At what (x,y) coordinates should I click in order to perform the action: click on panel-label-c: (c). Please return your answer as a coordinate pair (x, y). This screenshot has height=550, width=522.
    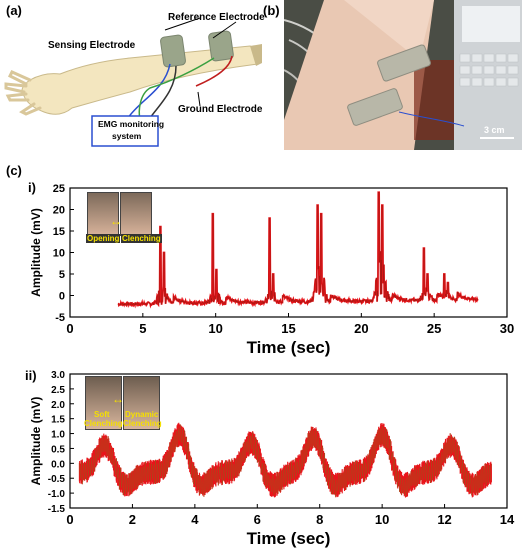
    Looking at the image, I should click on (14, 170).